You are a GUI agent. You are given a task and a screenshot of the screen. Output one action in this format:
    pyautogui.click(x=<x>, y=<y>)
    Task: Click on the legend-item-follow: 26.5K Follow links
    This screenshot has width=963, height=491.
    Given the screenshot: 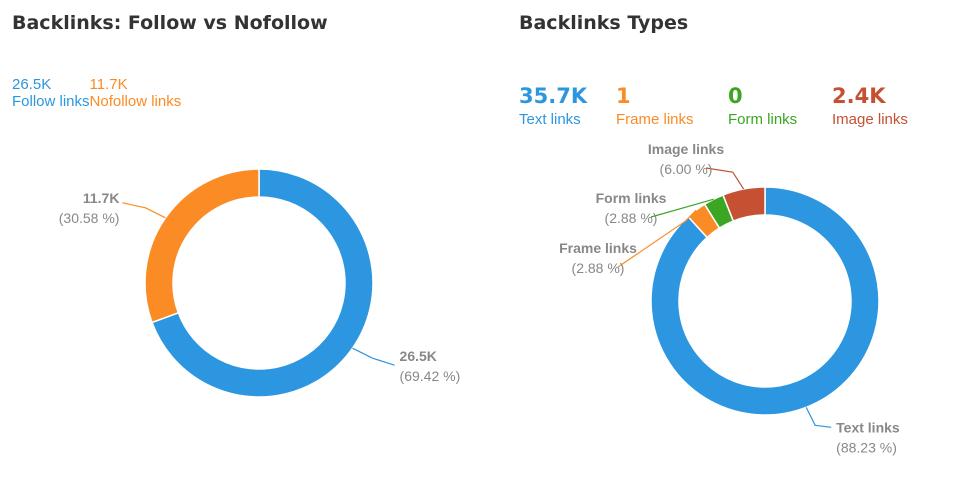 What is the action you would take?
    pyautogui.click(x=51, y=93)
    